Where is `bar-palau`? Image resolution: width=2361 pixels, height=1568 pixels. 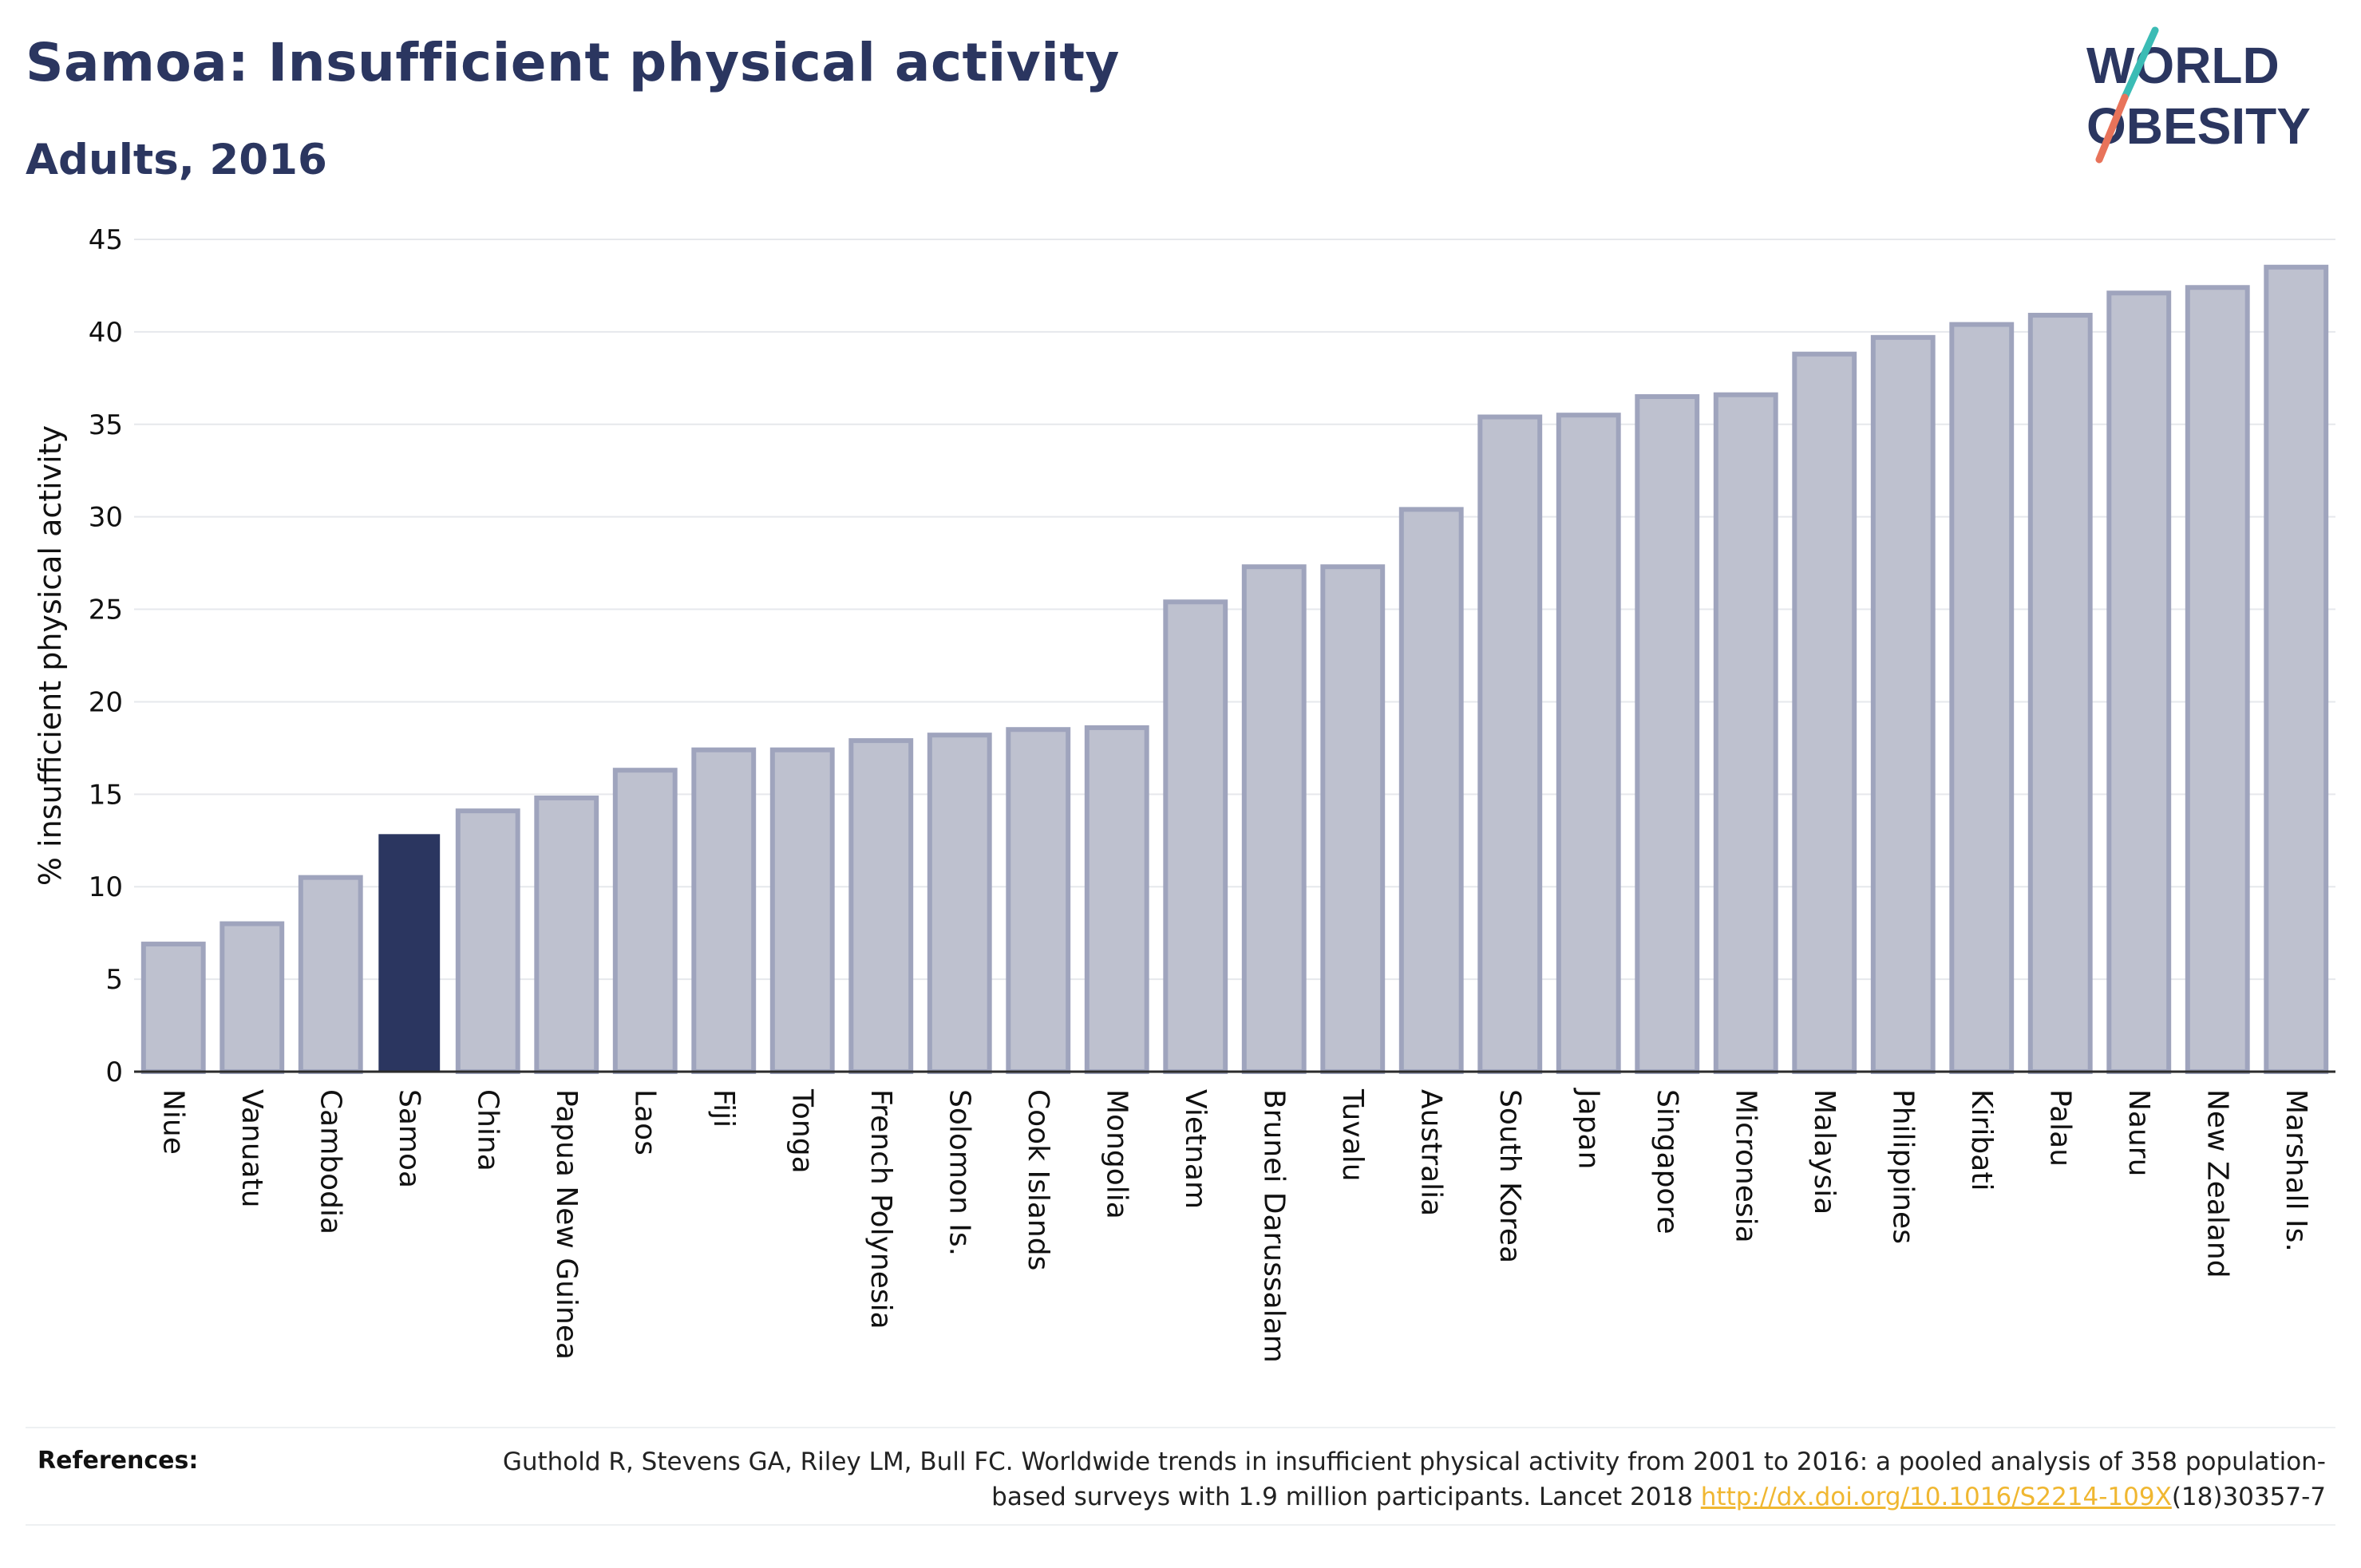
bar-palau is located at coordinates (2060, 694).